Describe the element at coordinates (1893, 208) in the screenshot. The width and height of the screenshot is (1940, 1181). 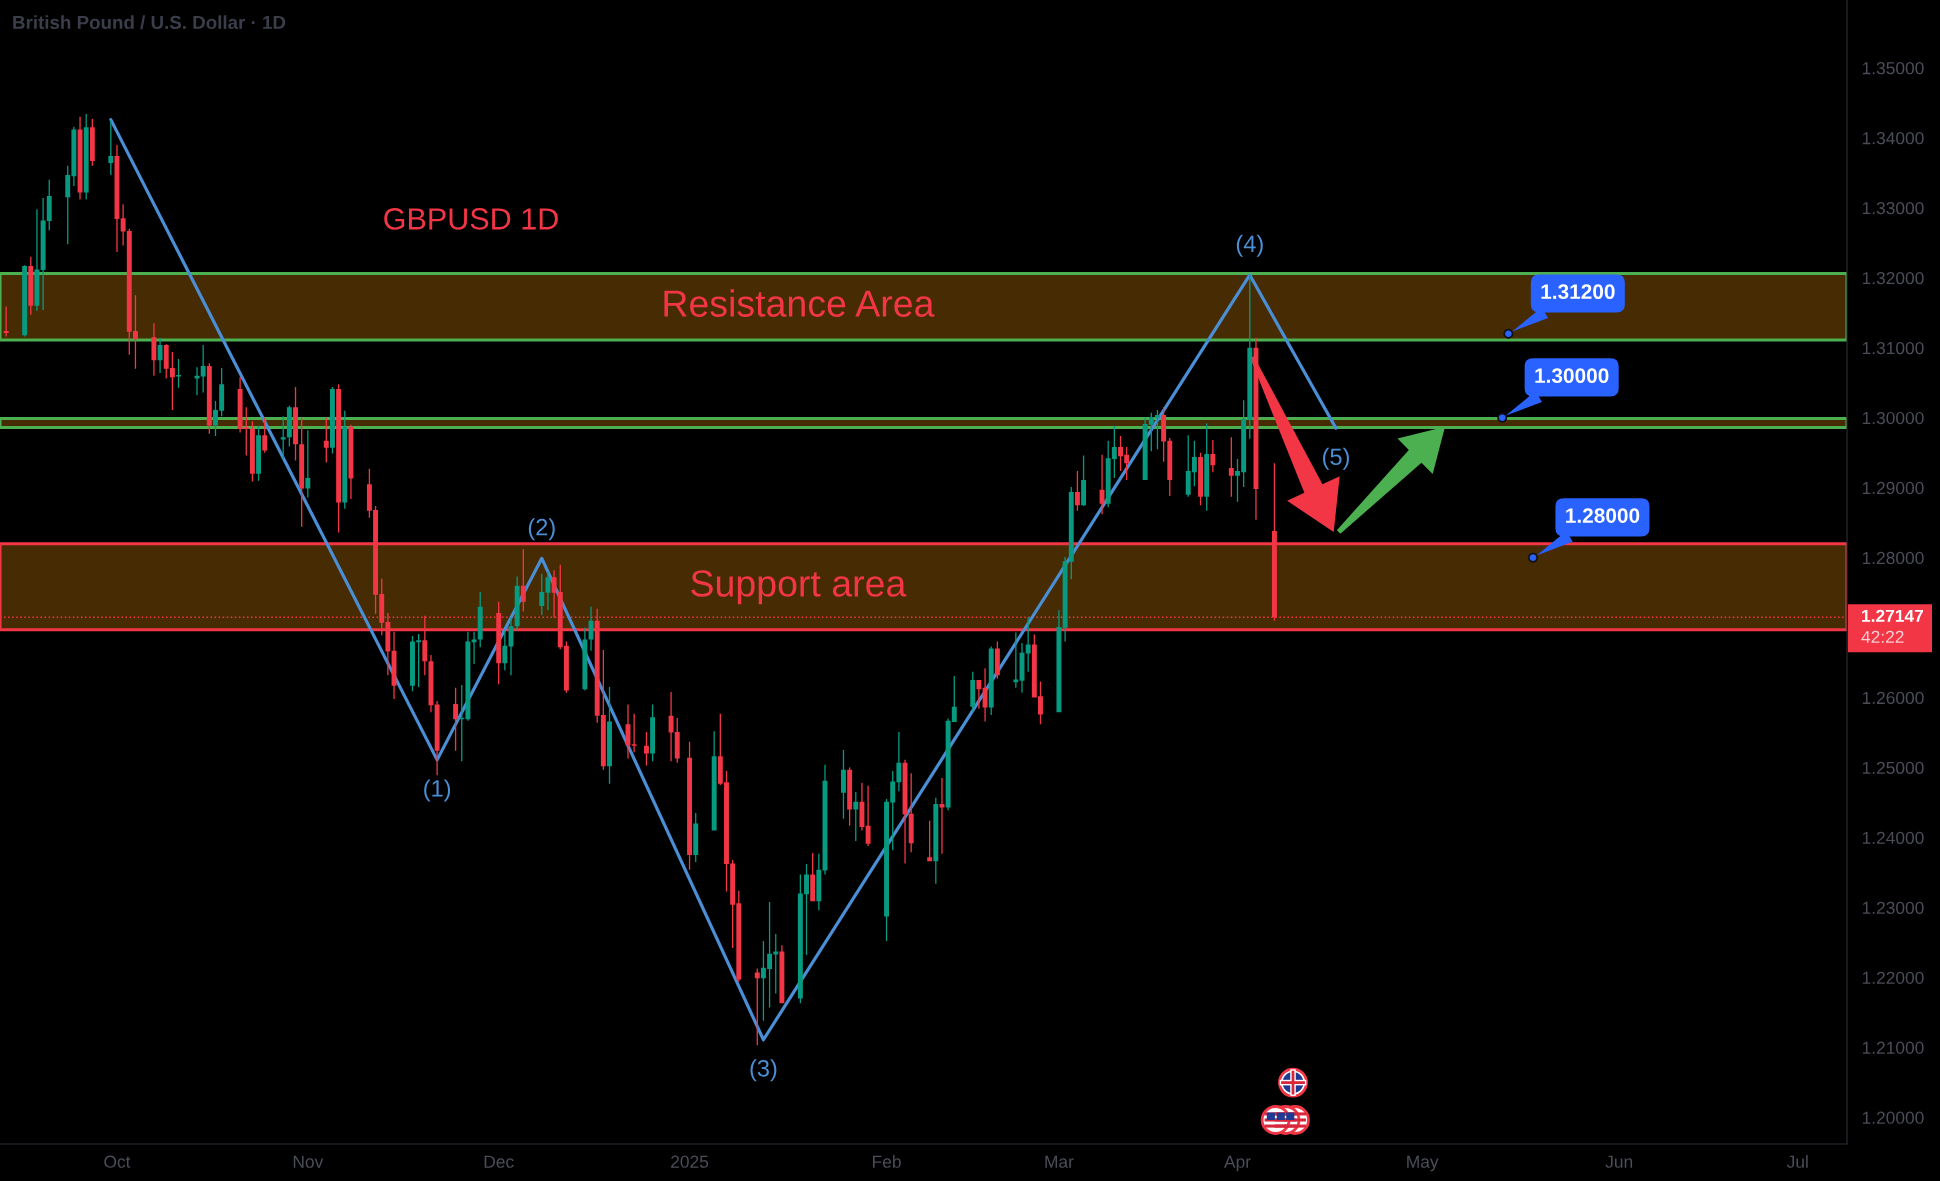
I see `y-tick-label: 1.33000` at that location.